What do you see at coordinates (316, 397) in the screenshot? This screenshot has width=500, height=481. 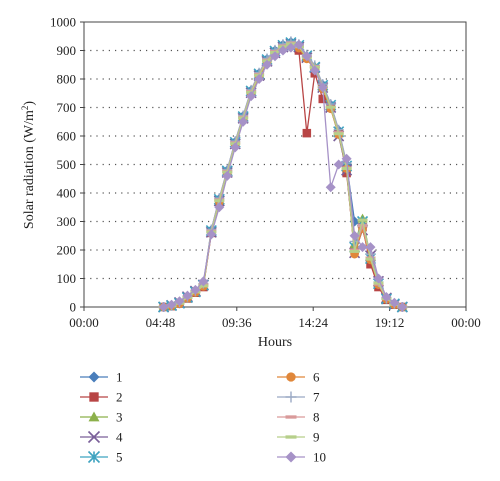 I see `legend-label: 7` at bounding box center [316, 397].